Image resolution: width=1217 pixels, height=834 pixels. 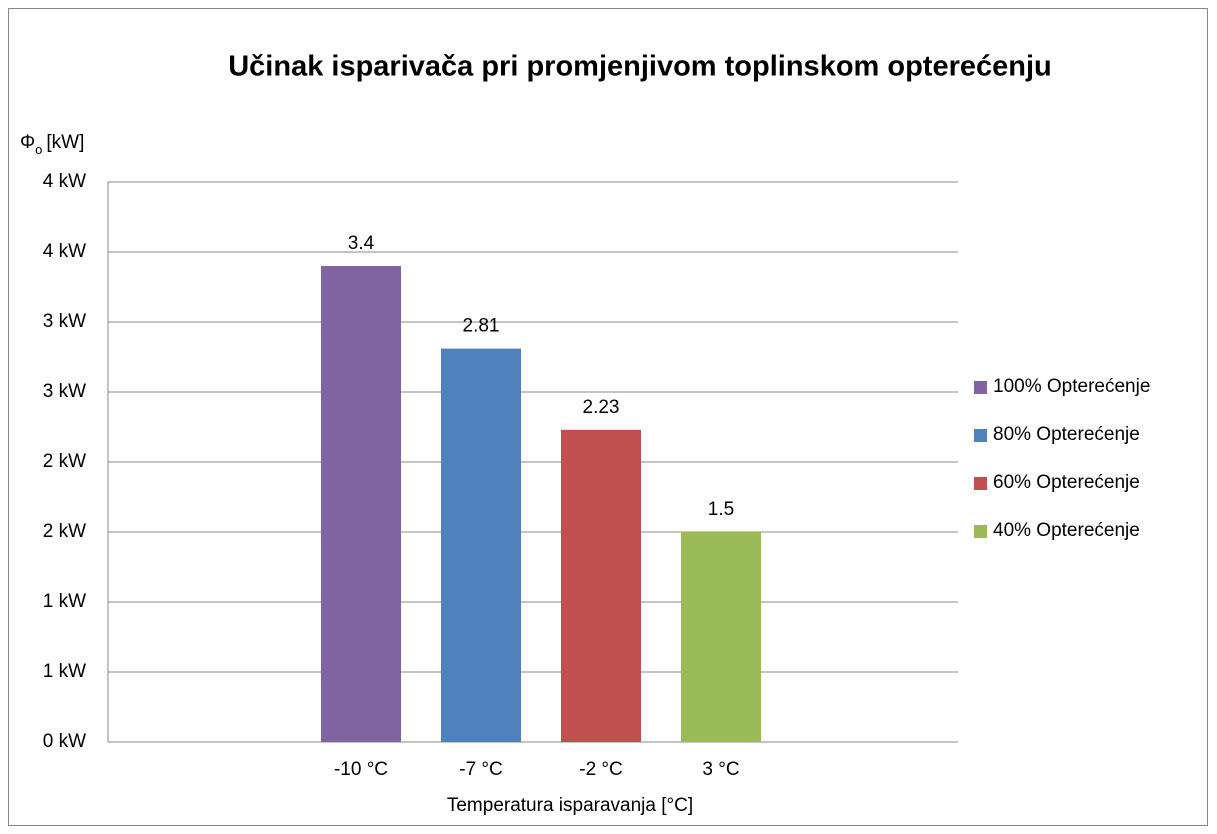 What do you see at coordinates (570, 805) in the screenshot?
I see `x-axis-label: Temperatura isparavanja [°C]` at bounding box center [570, 805].